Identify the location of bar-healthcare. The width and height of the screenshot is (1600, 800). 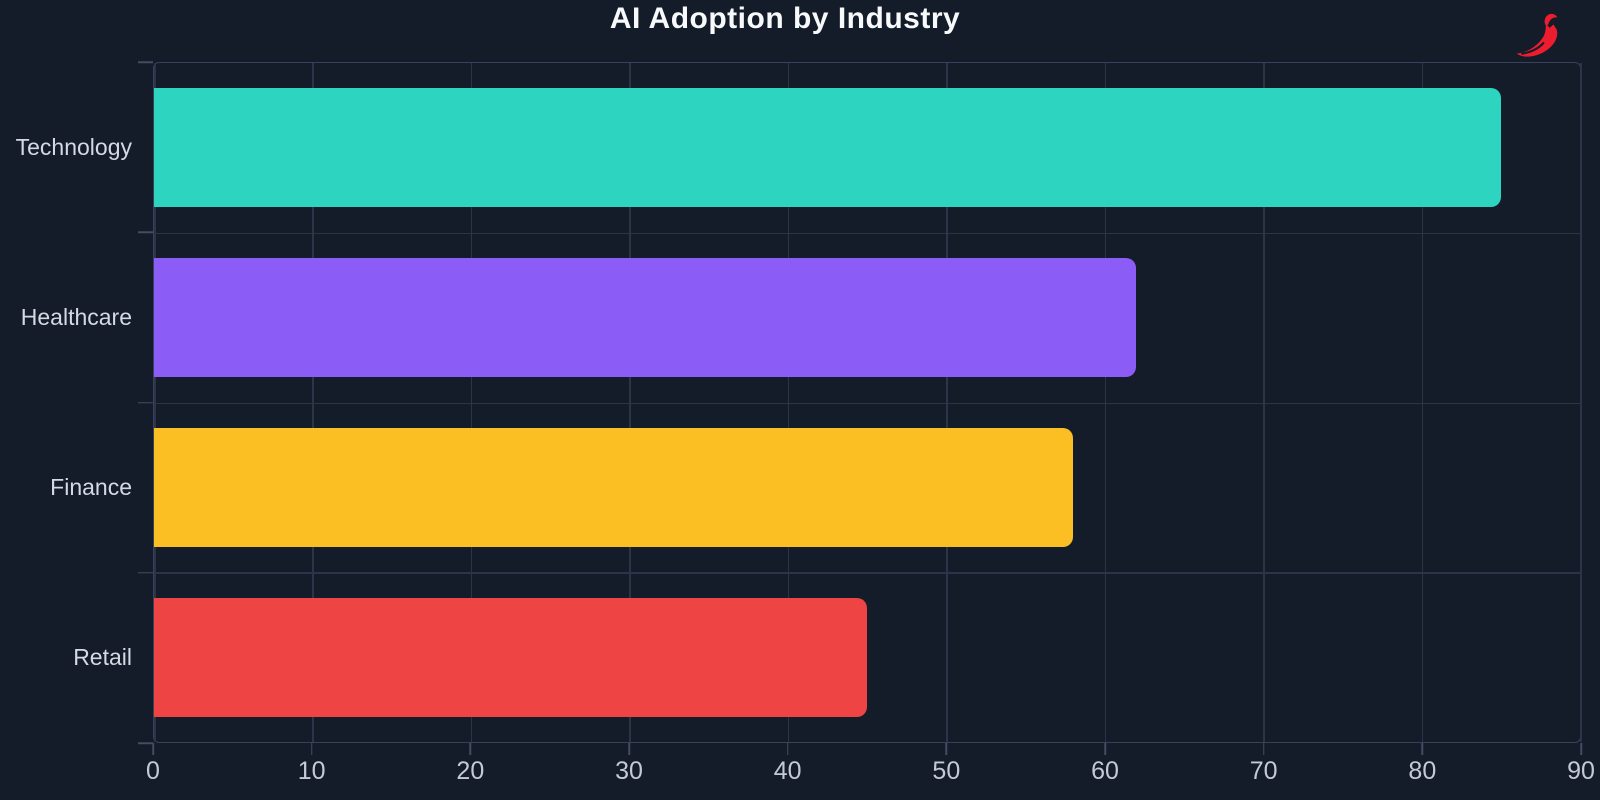
(645, 318).